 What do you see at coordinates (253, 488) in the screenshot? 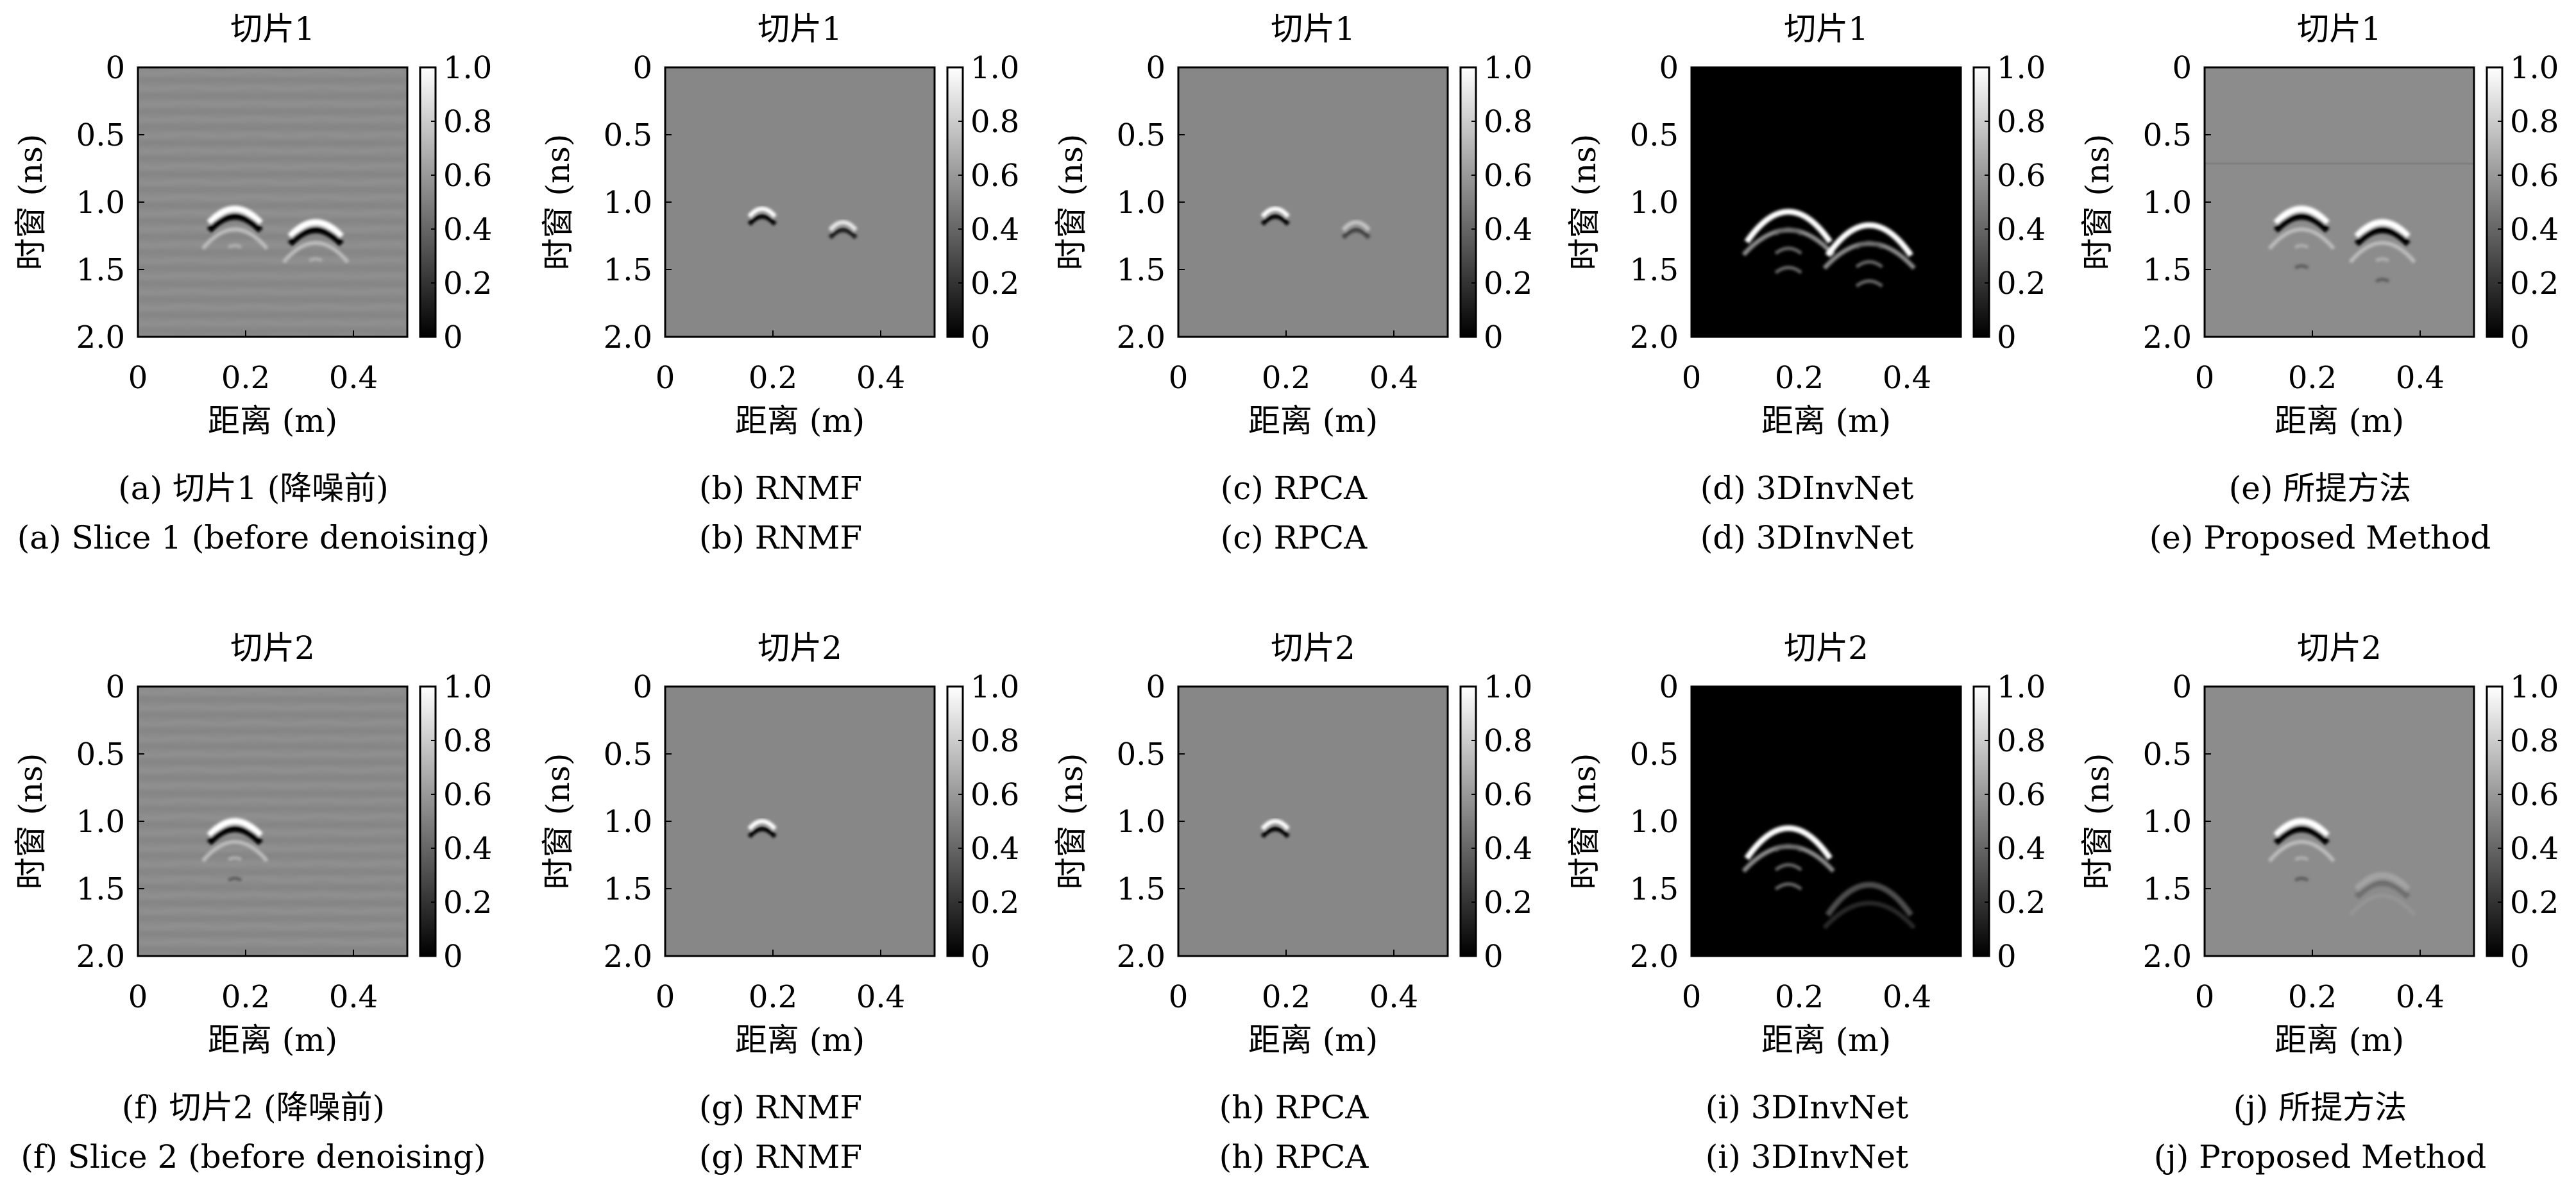
I see `caption-cn: (a) 切片1 (降噪前)` at bounding box center [253, 488].